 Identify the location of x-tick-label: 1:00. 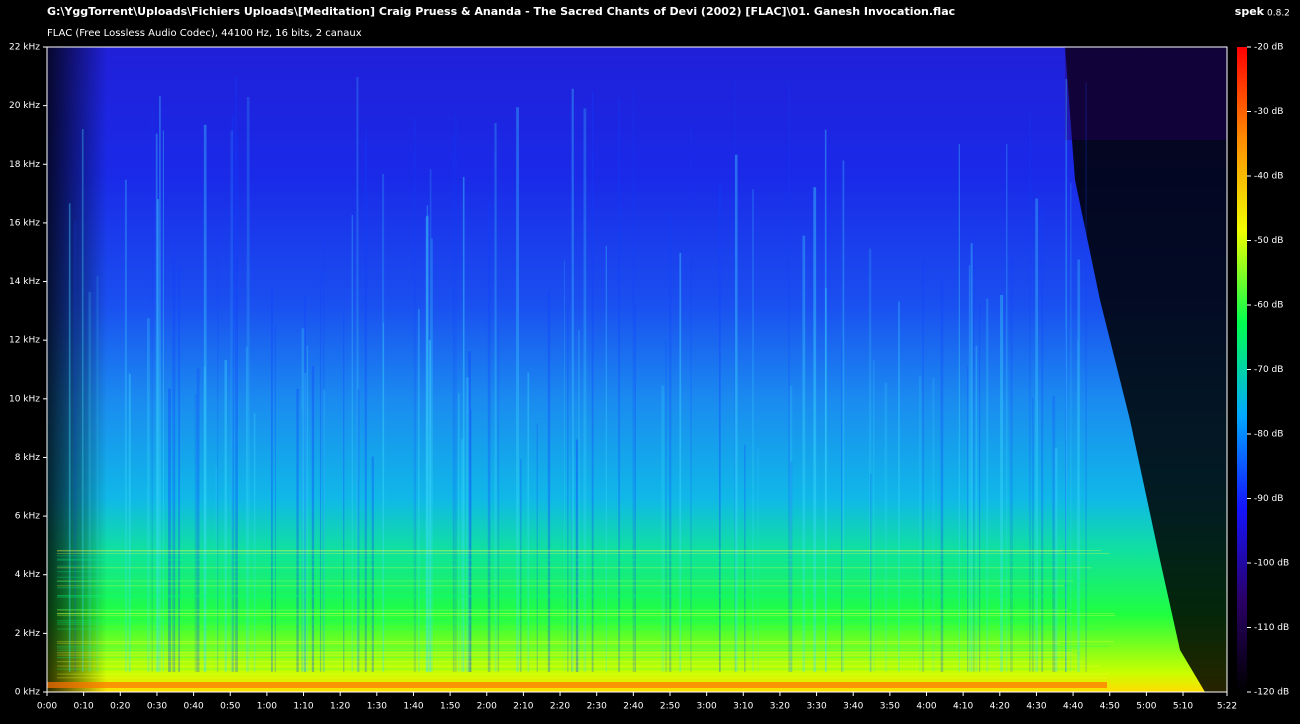
(267, 707).